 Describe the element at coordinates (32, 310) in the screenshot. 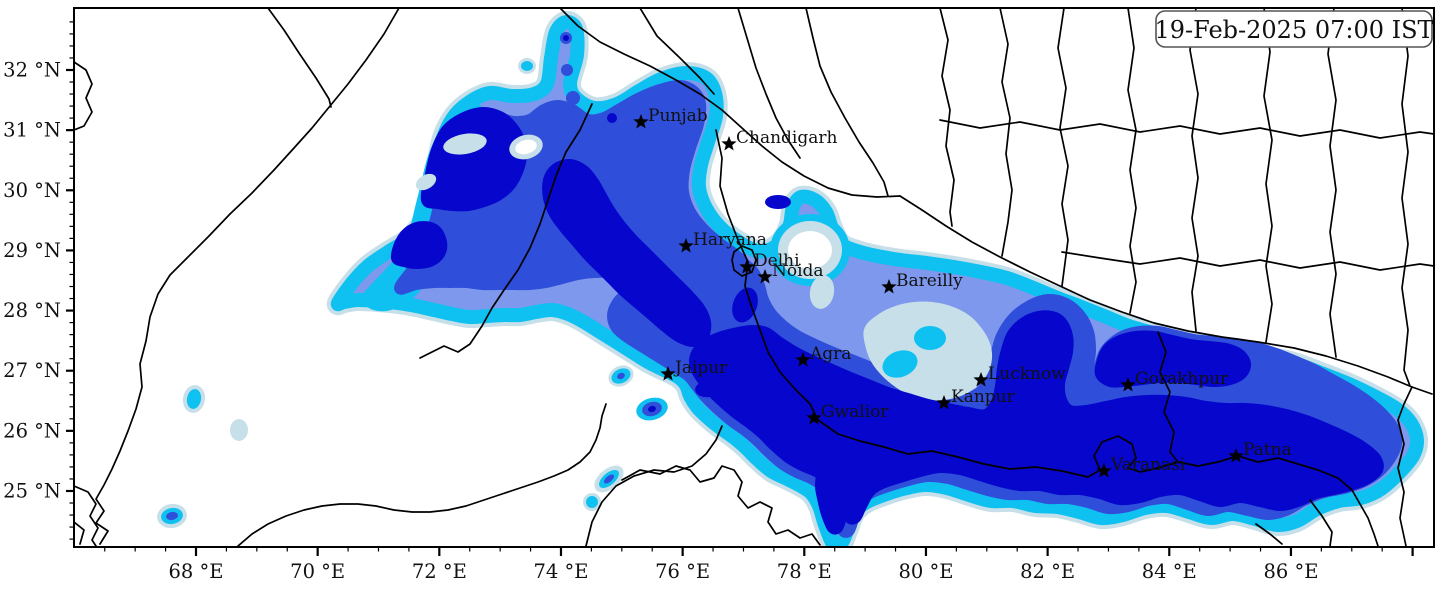

I see `y-tick-label: 28 °N` at that location.